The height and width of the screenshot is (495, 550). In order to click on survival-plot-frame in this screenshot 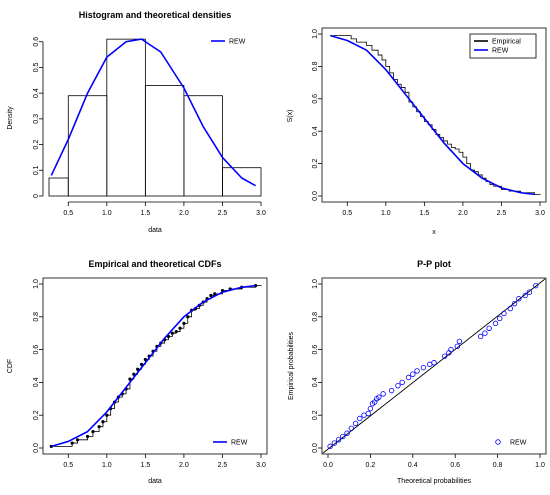, I will do `click(434, 115)`.